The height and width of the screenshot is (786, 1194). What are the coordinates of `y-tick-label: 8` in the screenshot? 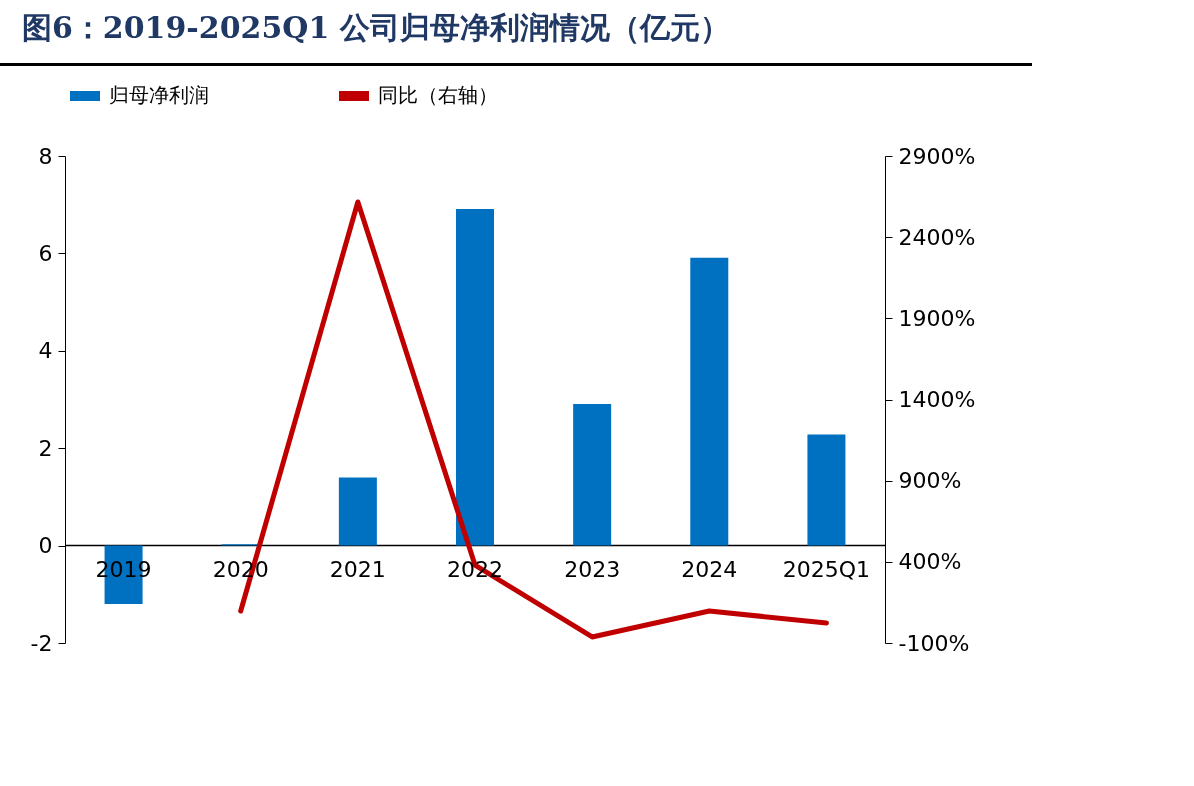 It's located at (45, 156).